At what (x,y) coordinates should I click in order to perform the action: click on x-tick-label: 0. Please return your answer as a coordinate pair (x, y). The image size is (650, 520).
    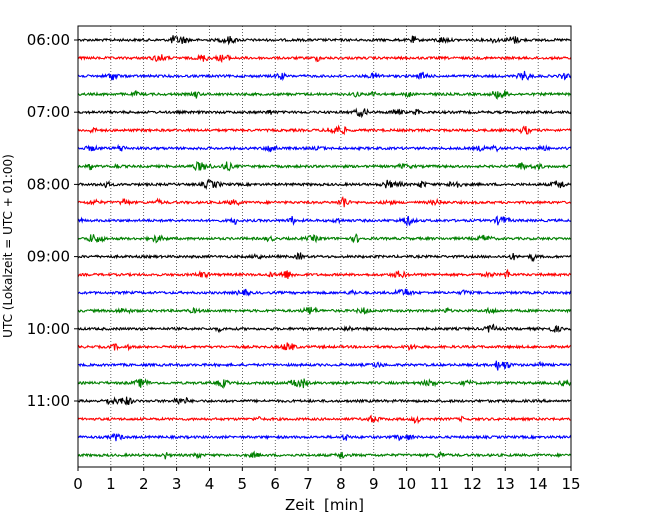
    Looking at the image, I should click on (78, 484).